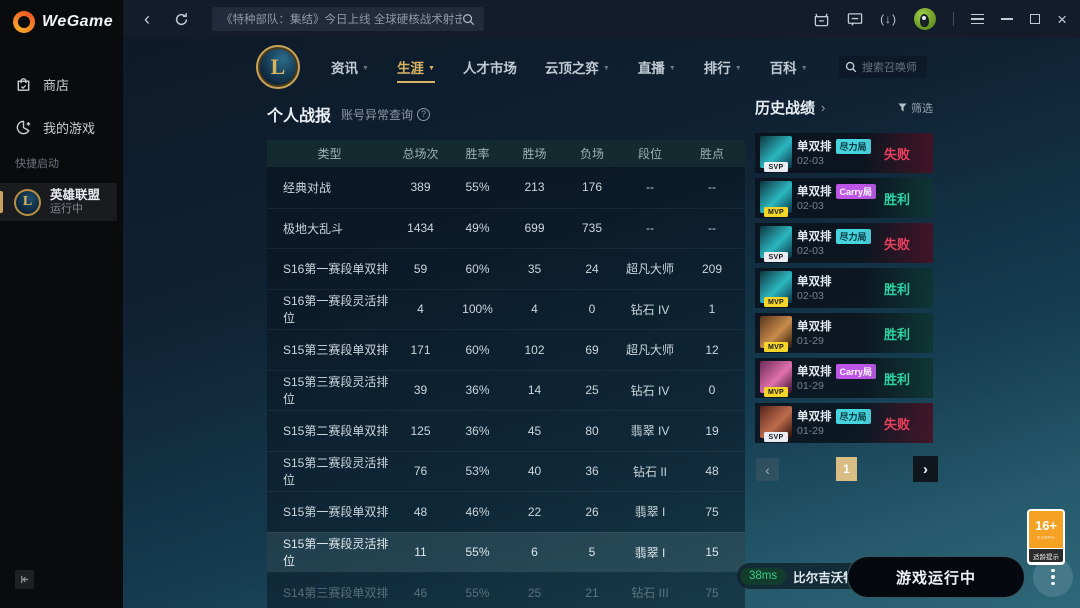 This screenshot has width=1080, height=608. I want to click on cell-rank: 翡翠 IV, so click(650, 431).